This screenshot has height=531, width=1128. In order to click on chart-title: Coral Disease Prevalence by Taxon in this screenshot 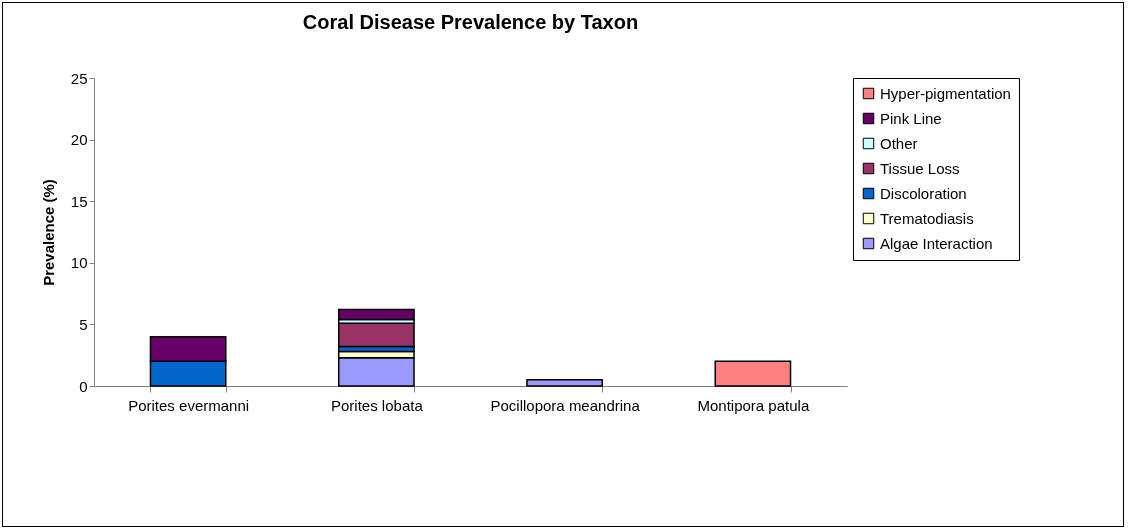, I will do `click(470, 22)`.